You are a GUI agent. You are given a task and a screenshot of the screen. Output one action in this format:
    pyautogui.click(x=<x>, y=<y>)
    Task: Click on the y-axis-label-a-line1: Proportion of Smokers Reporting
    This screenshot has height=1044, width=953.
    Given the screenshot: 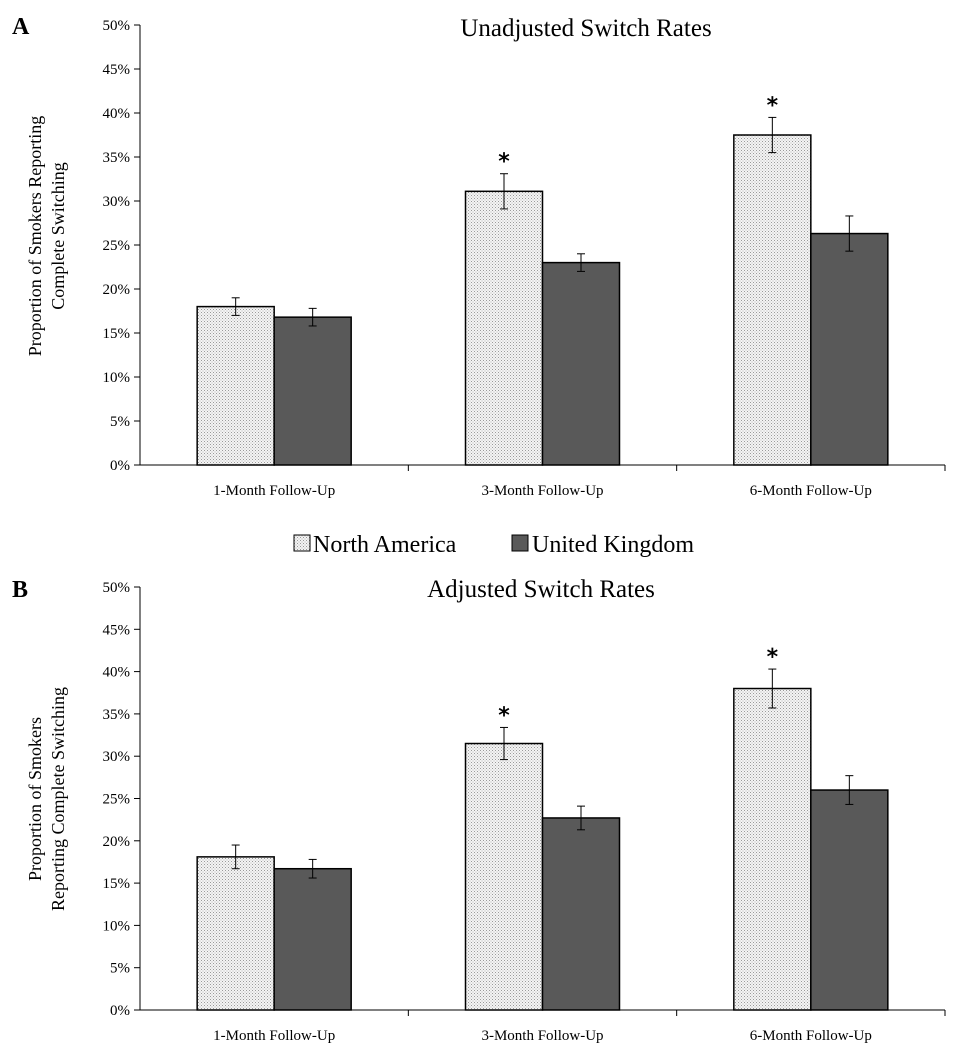 What is the action you would take?
    pyautogui.click(x=35, y=236)
    